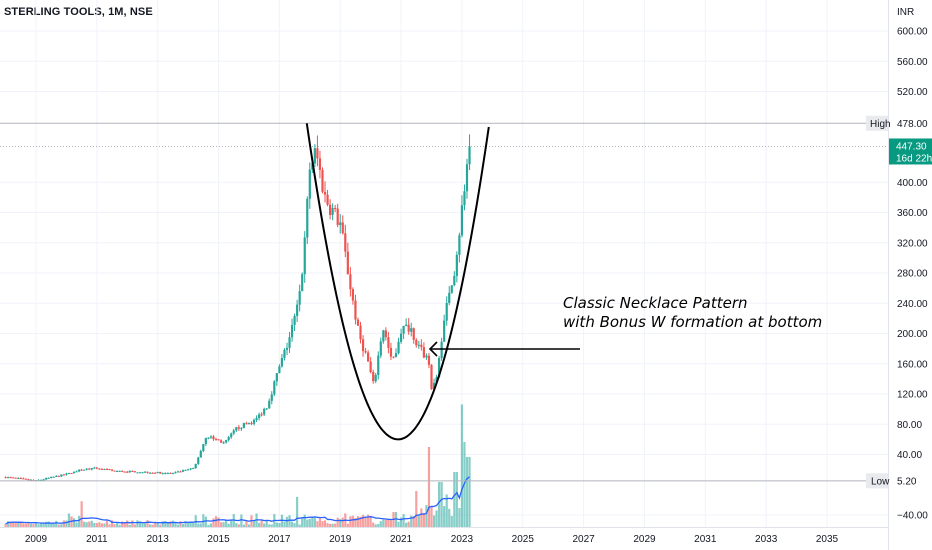  What do you see at coordinates (397, 282) in the screenshot?
I see `necklace-curve` at bounding box center [397, 282].